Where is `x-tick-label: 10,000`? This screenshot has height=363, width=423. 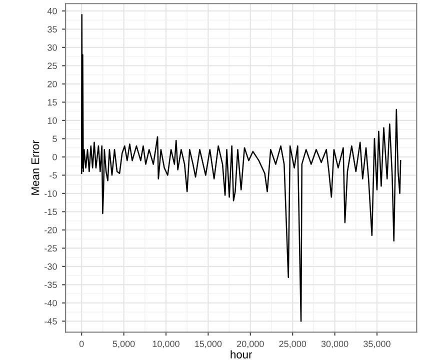 x-tick-label: 10,000 is located at coordinates (166, 344).